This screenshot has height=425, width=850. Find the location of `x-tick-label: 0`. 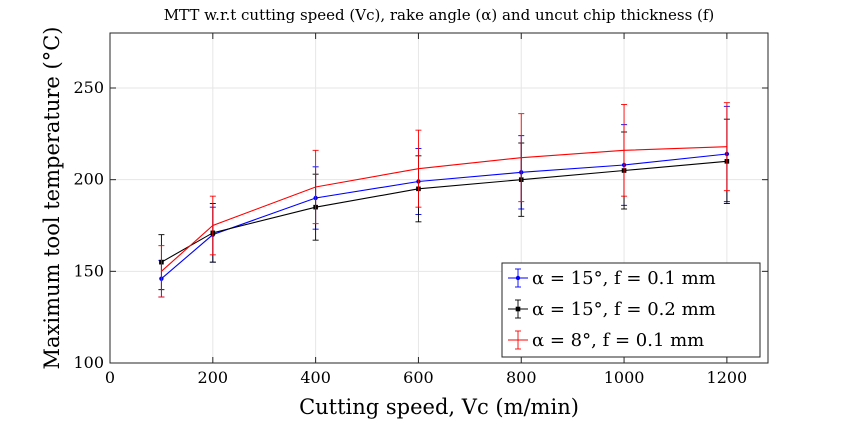

x-tick-label: 0 is located at coordinates (110, 377).